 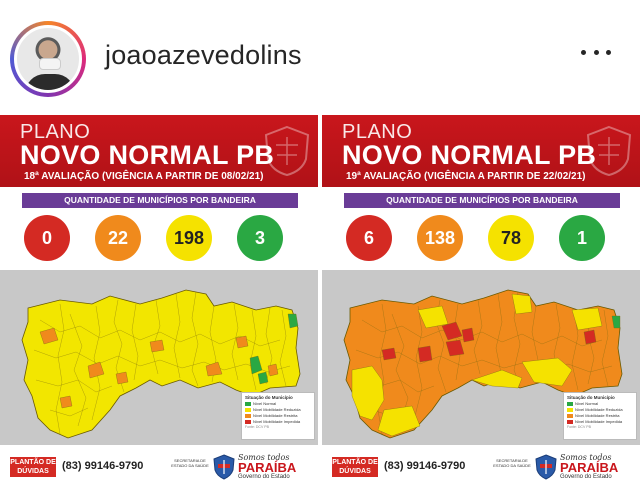 I want to click on orange-flag-count: 22, so click(x=118, y=238).